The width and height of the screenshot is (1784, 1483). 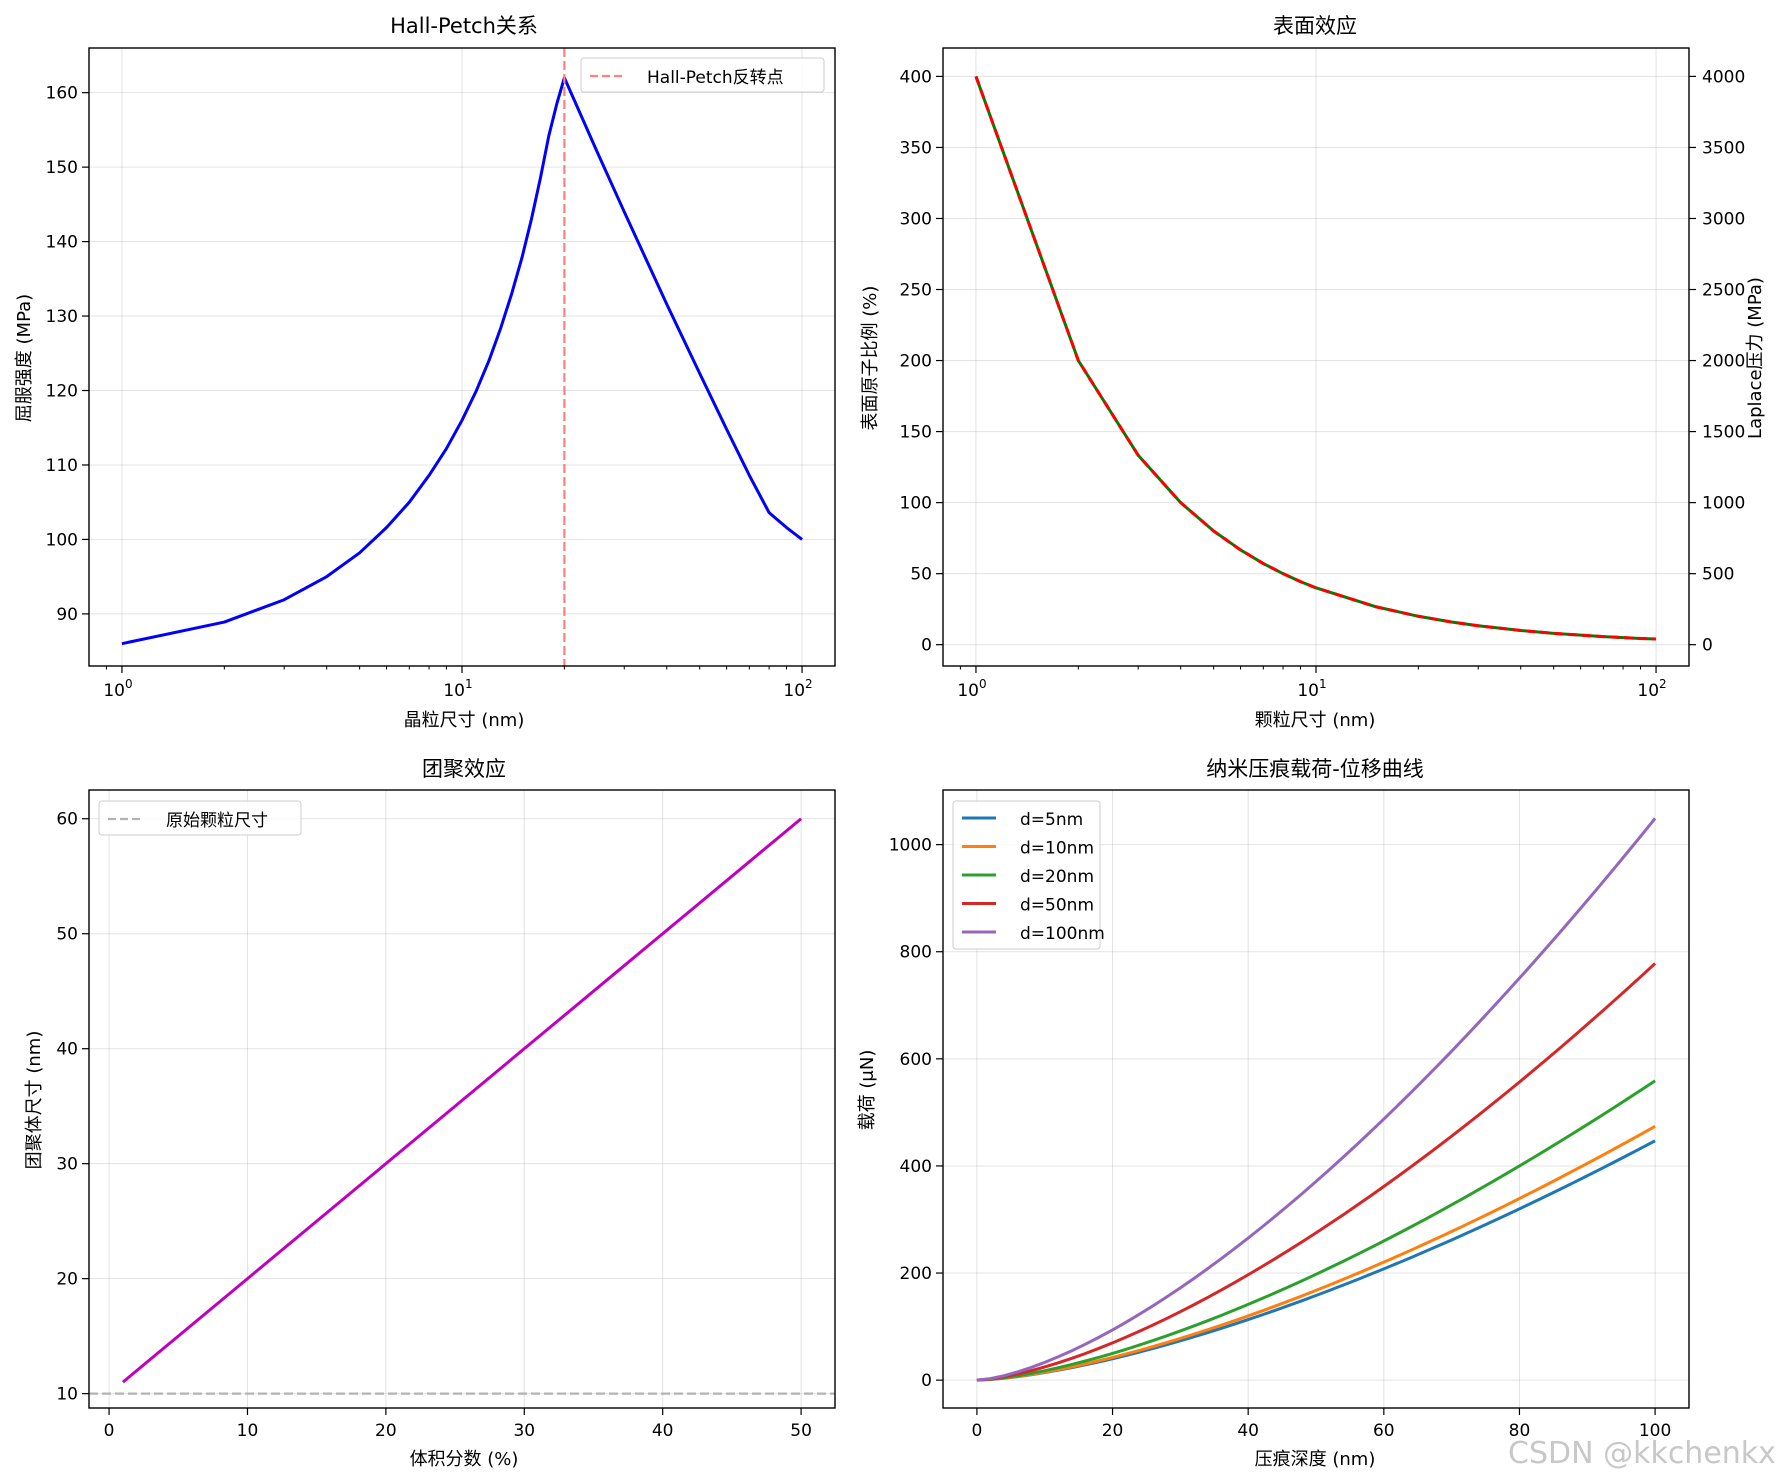 What do you see at coordinates (1718, 575) in the screenshot?
I see `surface-ytick-right-label: 500` at bounding box center [1718, 575].